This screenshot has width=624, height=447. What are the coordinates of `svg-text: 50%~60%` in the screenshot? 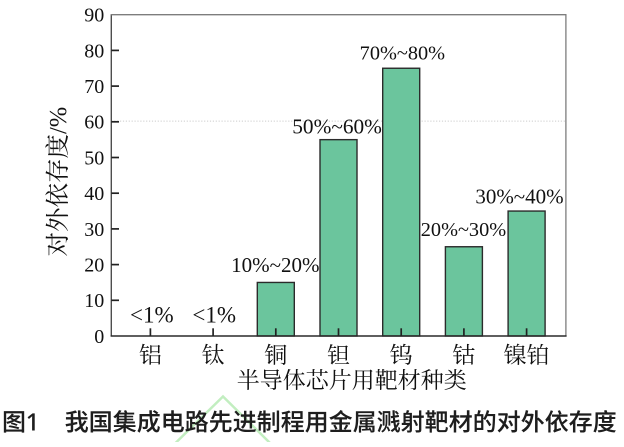 It's located at (337, 126).